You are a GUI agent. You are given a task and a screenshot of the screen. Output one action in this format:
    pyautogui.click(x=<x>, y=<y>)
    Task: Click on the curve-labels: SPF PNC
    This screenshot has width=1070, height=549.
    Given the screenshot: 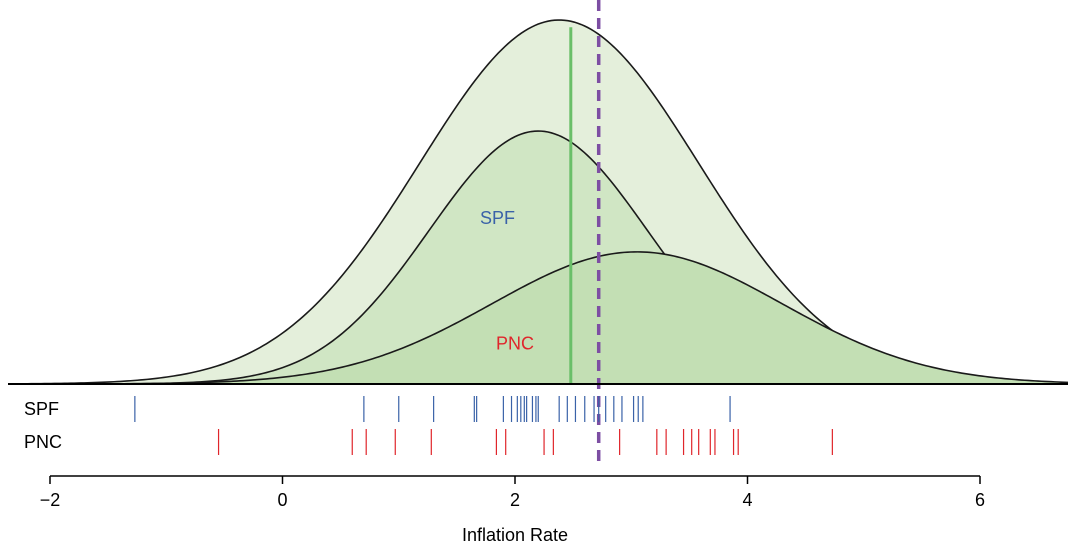 What is the action you would take?
    pyautogui.click(x=507, y=281)
    